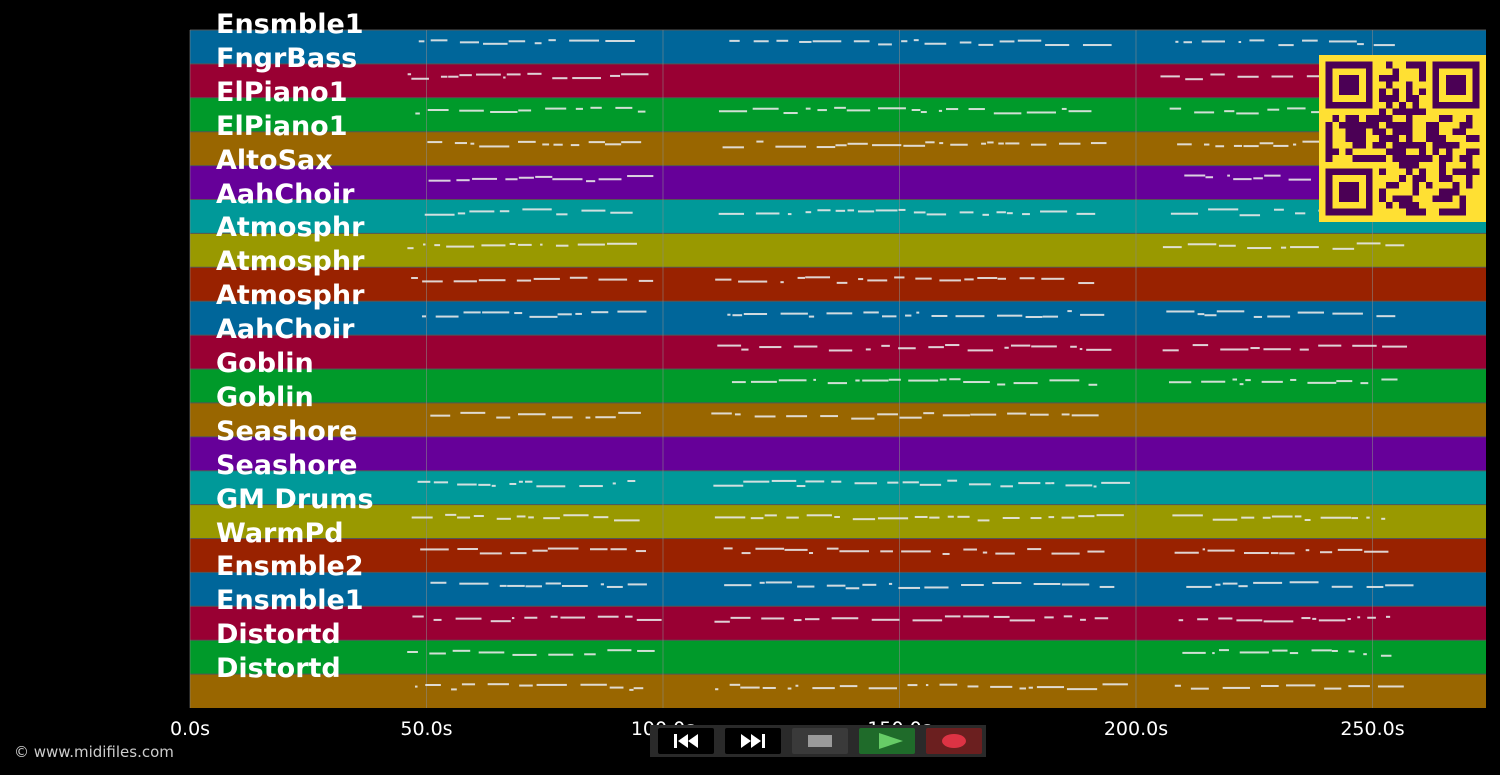 The image size is (1500, 775). Describe the element at coordinates (686, 741) in the screenshot. I see `rewind-button` at that location.